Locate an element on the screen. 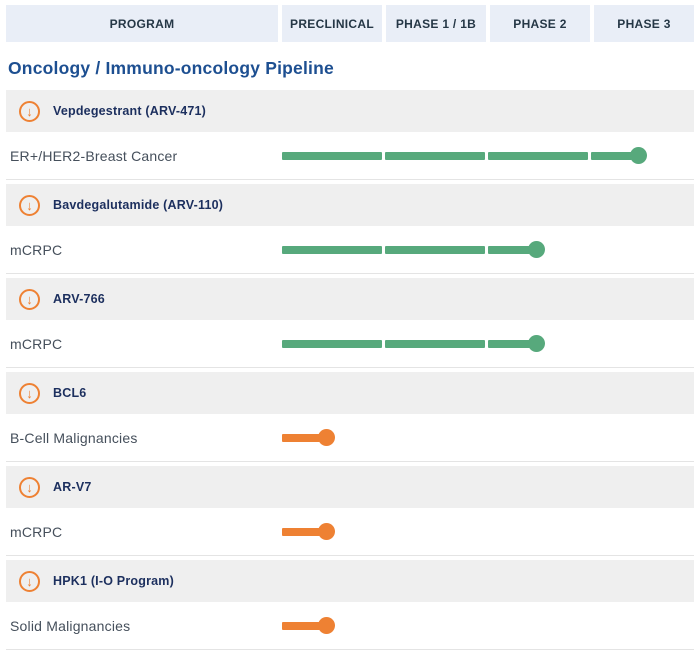 The width and height of the screenshot is (700, 654). column-header-phase1: PHASE 1 / 1B is located at coordinates (436, 23).